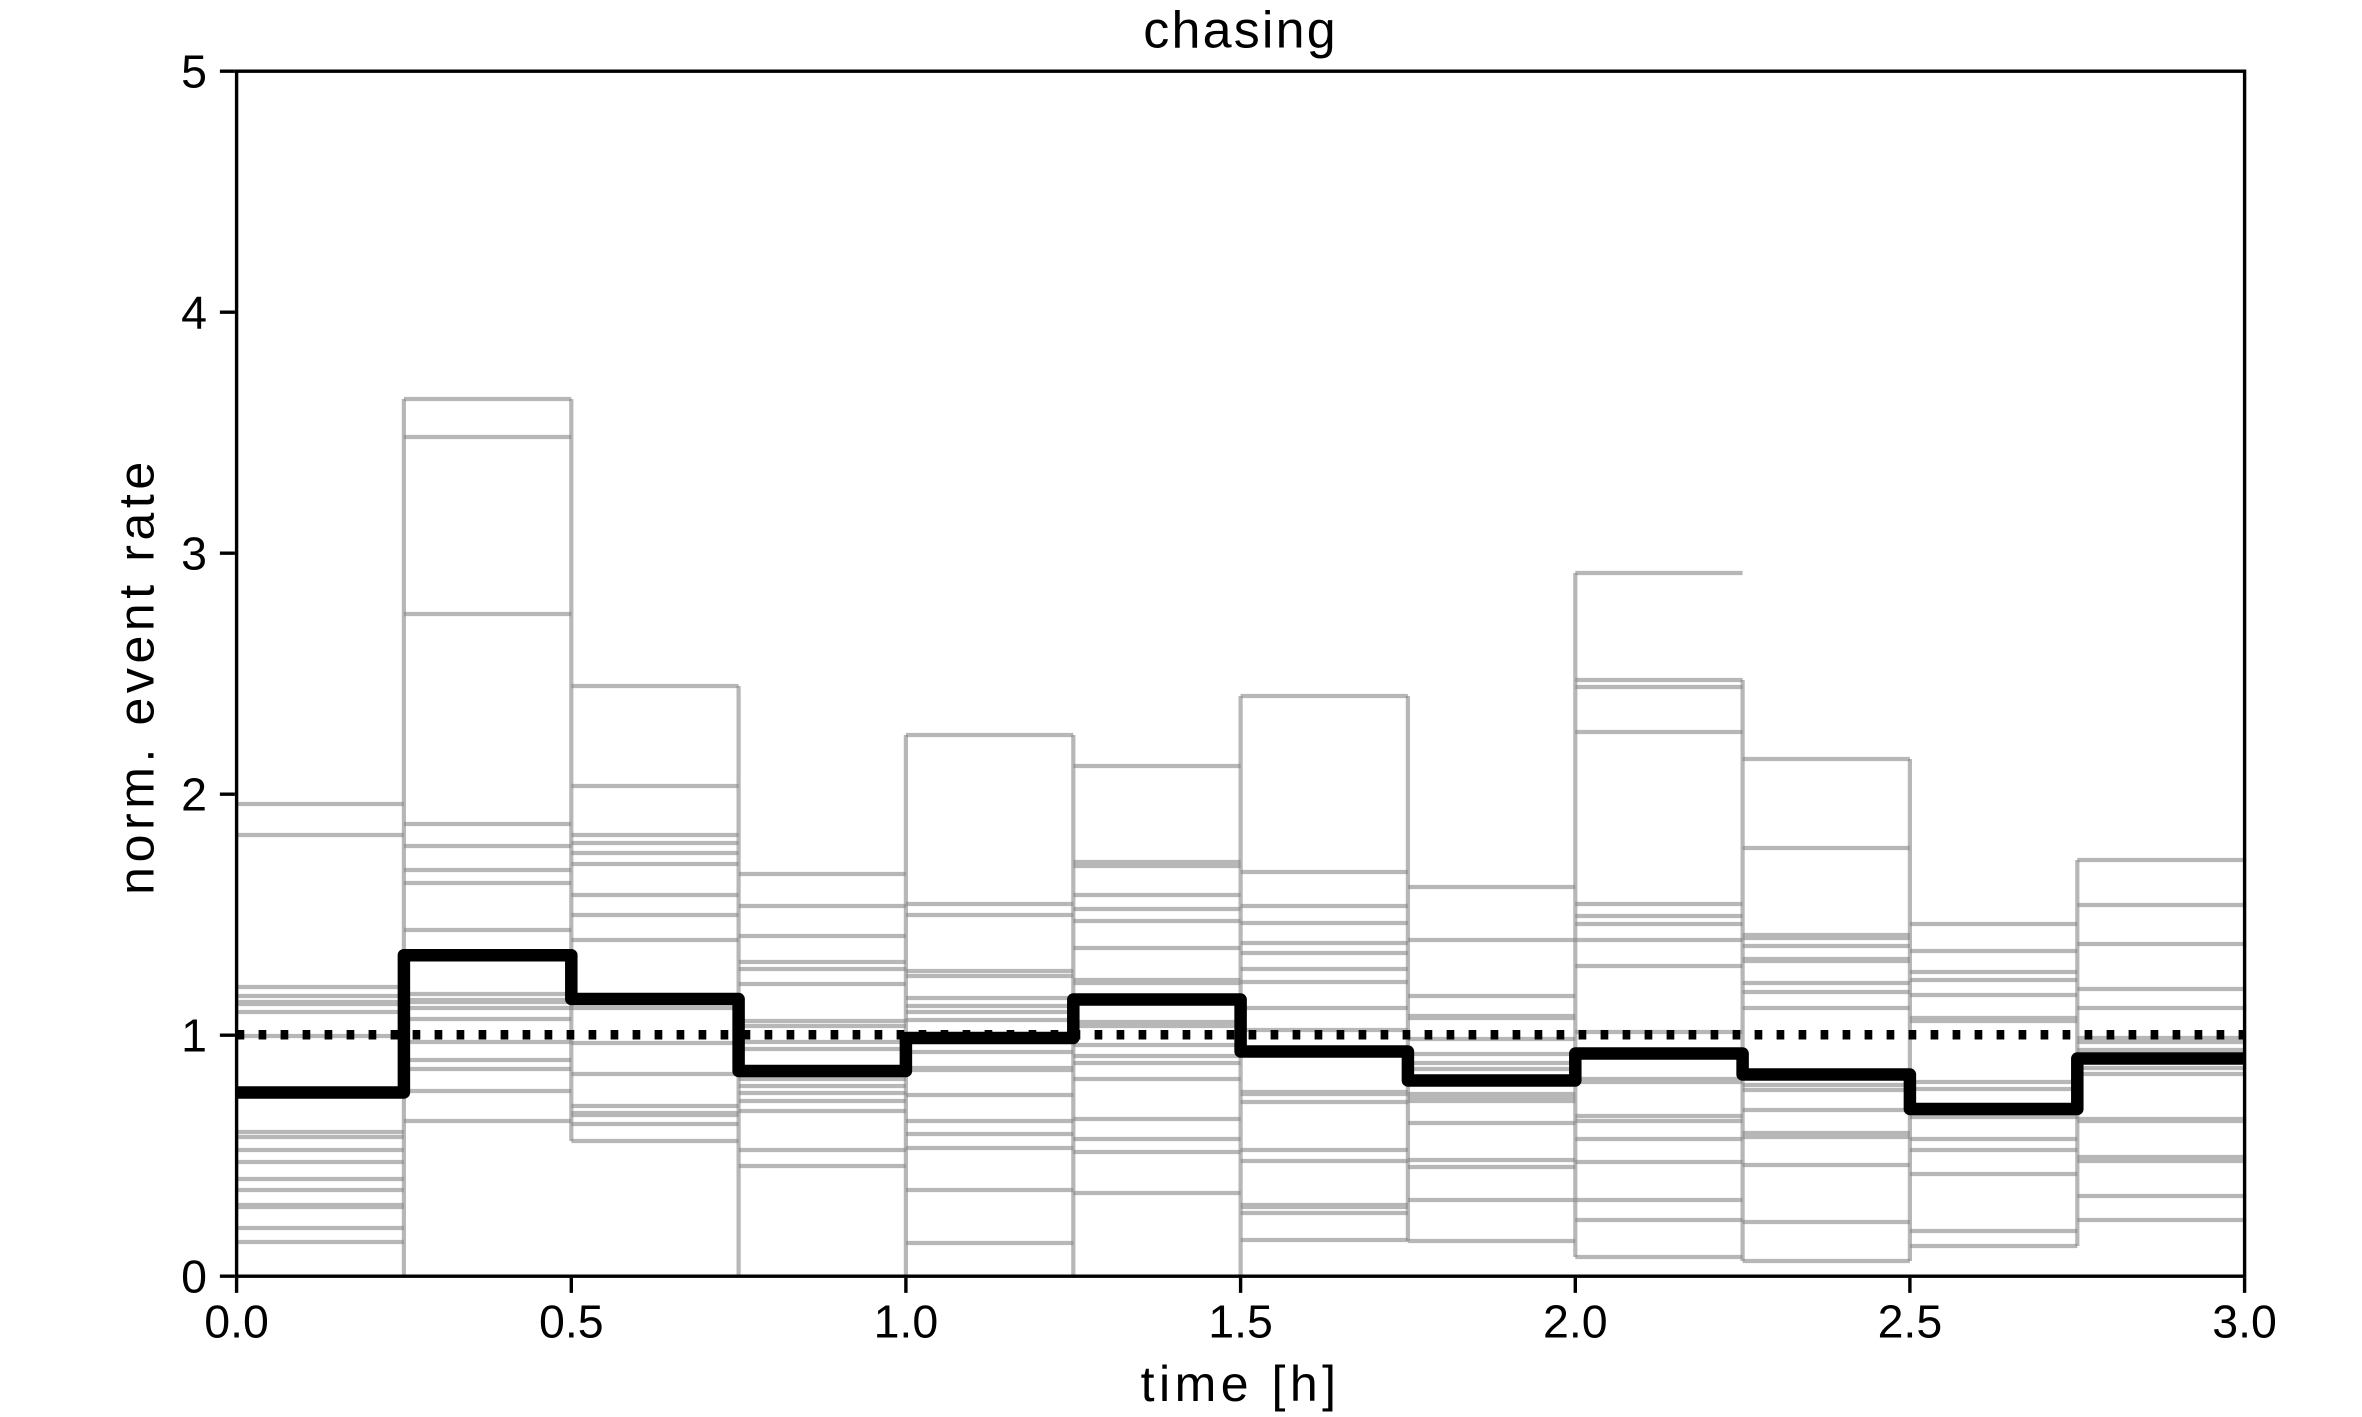 The height and width of the screenshot is (1417, 2362). Describe the element at coordinates (1240, 31) in the screenshot. I see `svg-text: chasing` at that location.